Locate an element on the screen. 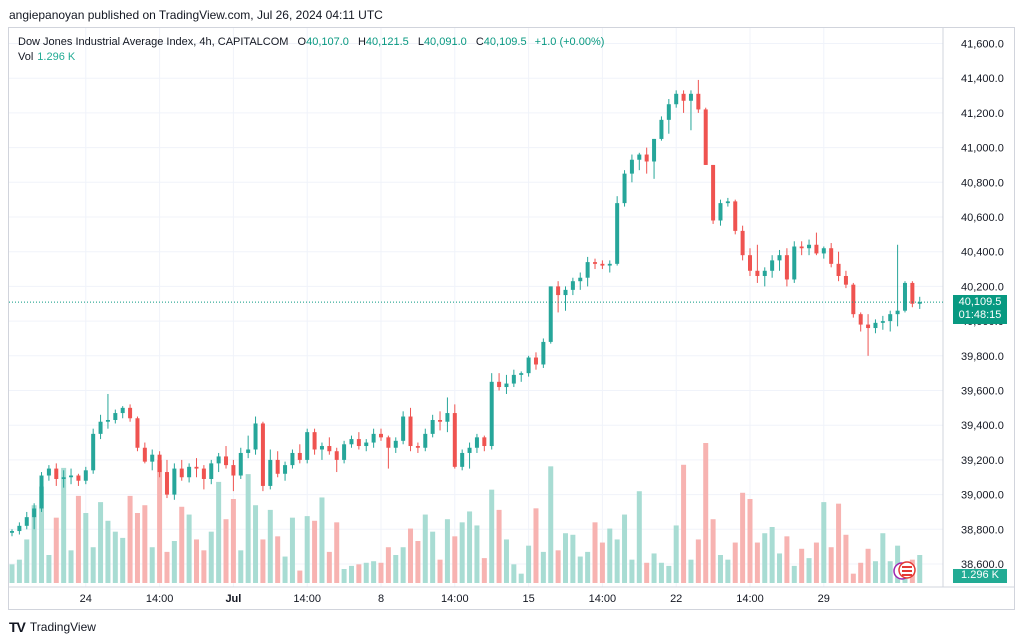 The width and height of the screenshot is (1024, 643). last-price-tag: 40,109.5 01:48:15 is located at coordinates (980, 309).